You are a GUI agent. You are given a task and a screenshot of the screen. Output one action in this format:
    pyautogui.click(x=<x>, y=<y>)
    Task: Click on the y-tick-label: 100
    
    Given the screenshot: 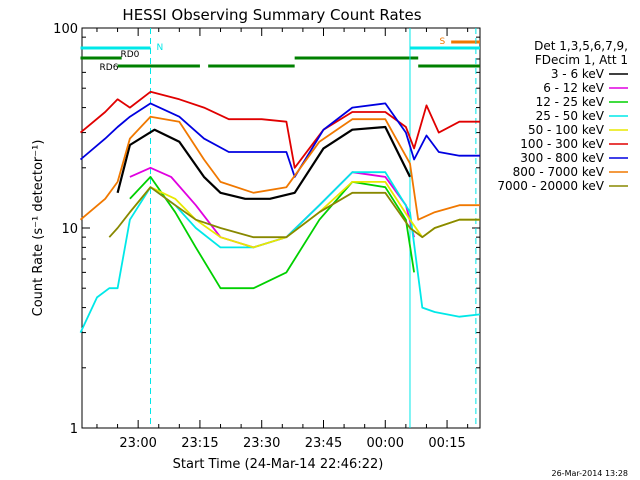 What is the action you would take?
    pyautogui.click(x=65, y=29)
    